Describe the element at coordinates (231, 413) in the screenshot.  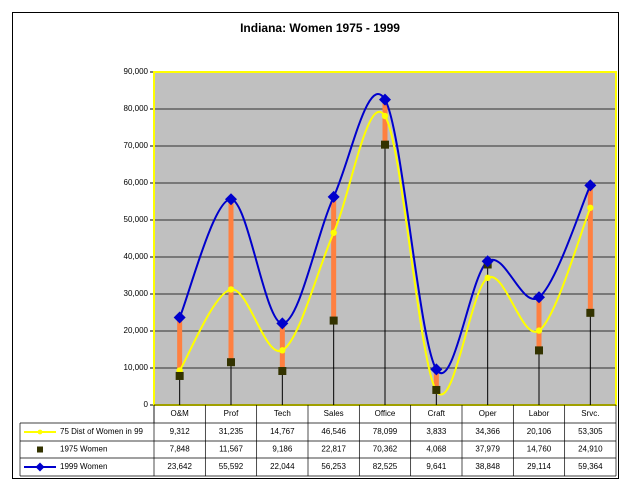
I see `x-tick-label: Prof` at that location.